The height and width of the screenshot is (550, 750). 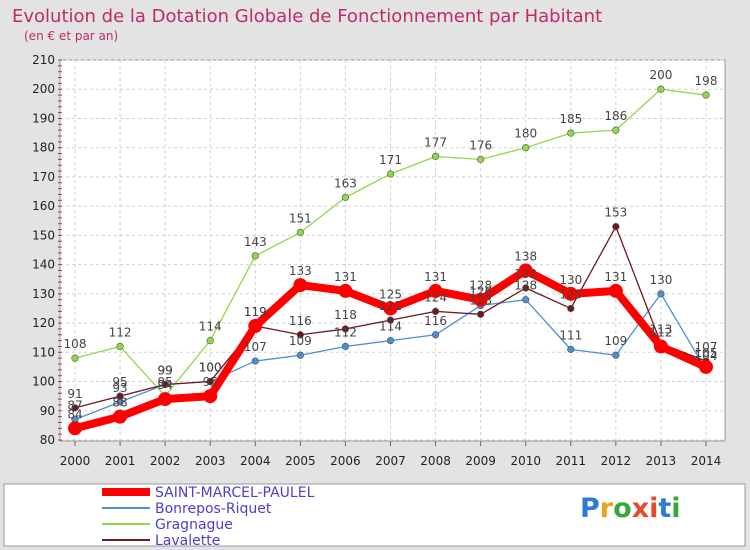 What do you see at coordinates (71, 36) in the screenshot?
I see `chart-subtitle: (en € et par an)` at bounding box center [71, 36].